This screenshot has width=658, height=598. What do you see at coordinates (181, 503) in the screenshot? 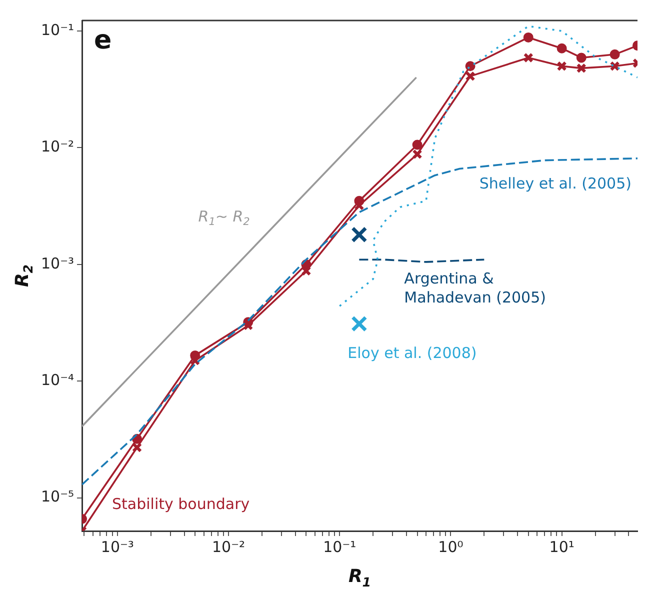
I see `series-label: Stability boundary` at bounding box center [181, 503].